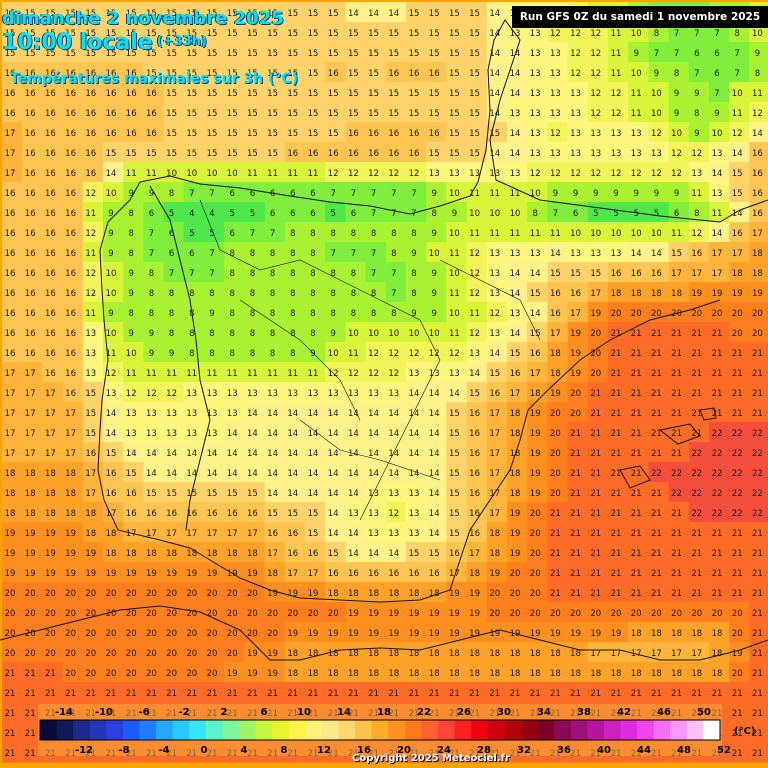  Describe the element at coordinates (656, 214) in the screenshot. I see `temperature-value: 5` at that location.